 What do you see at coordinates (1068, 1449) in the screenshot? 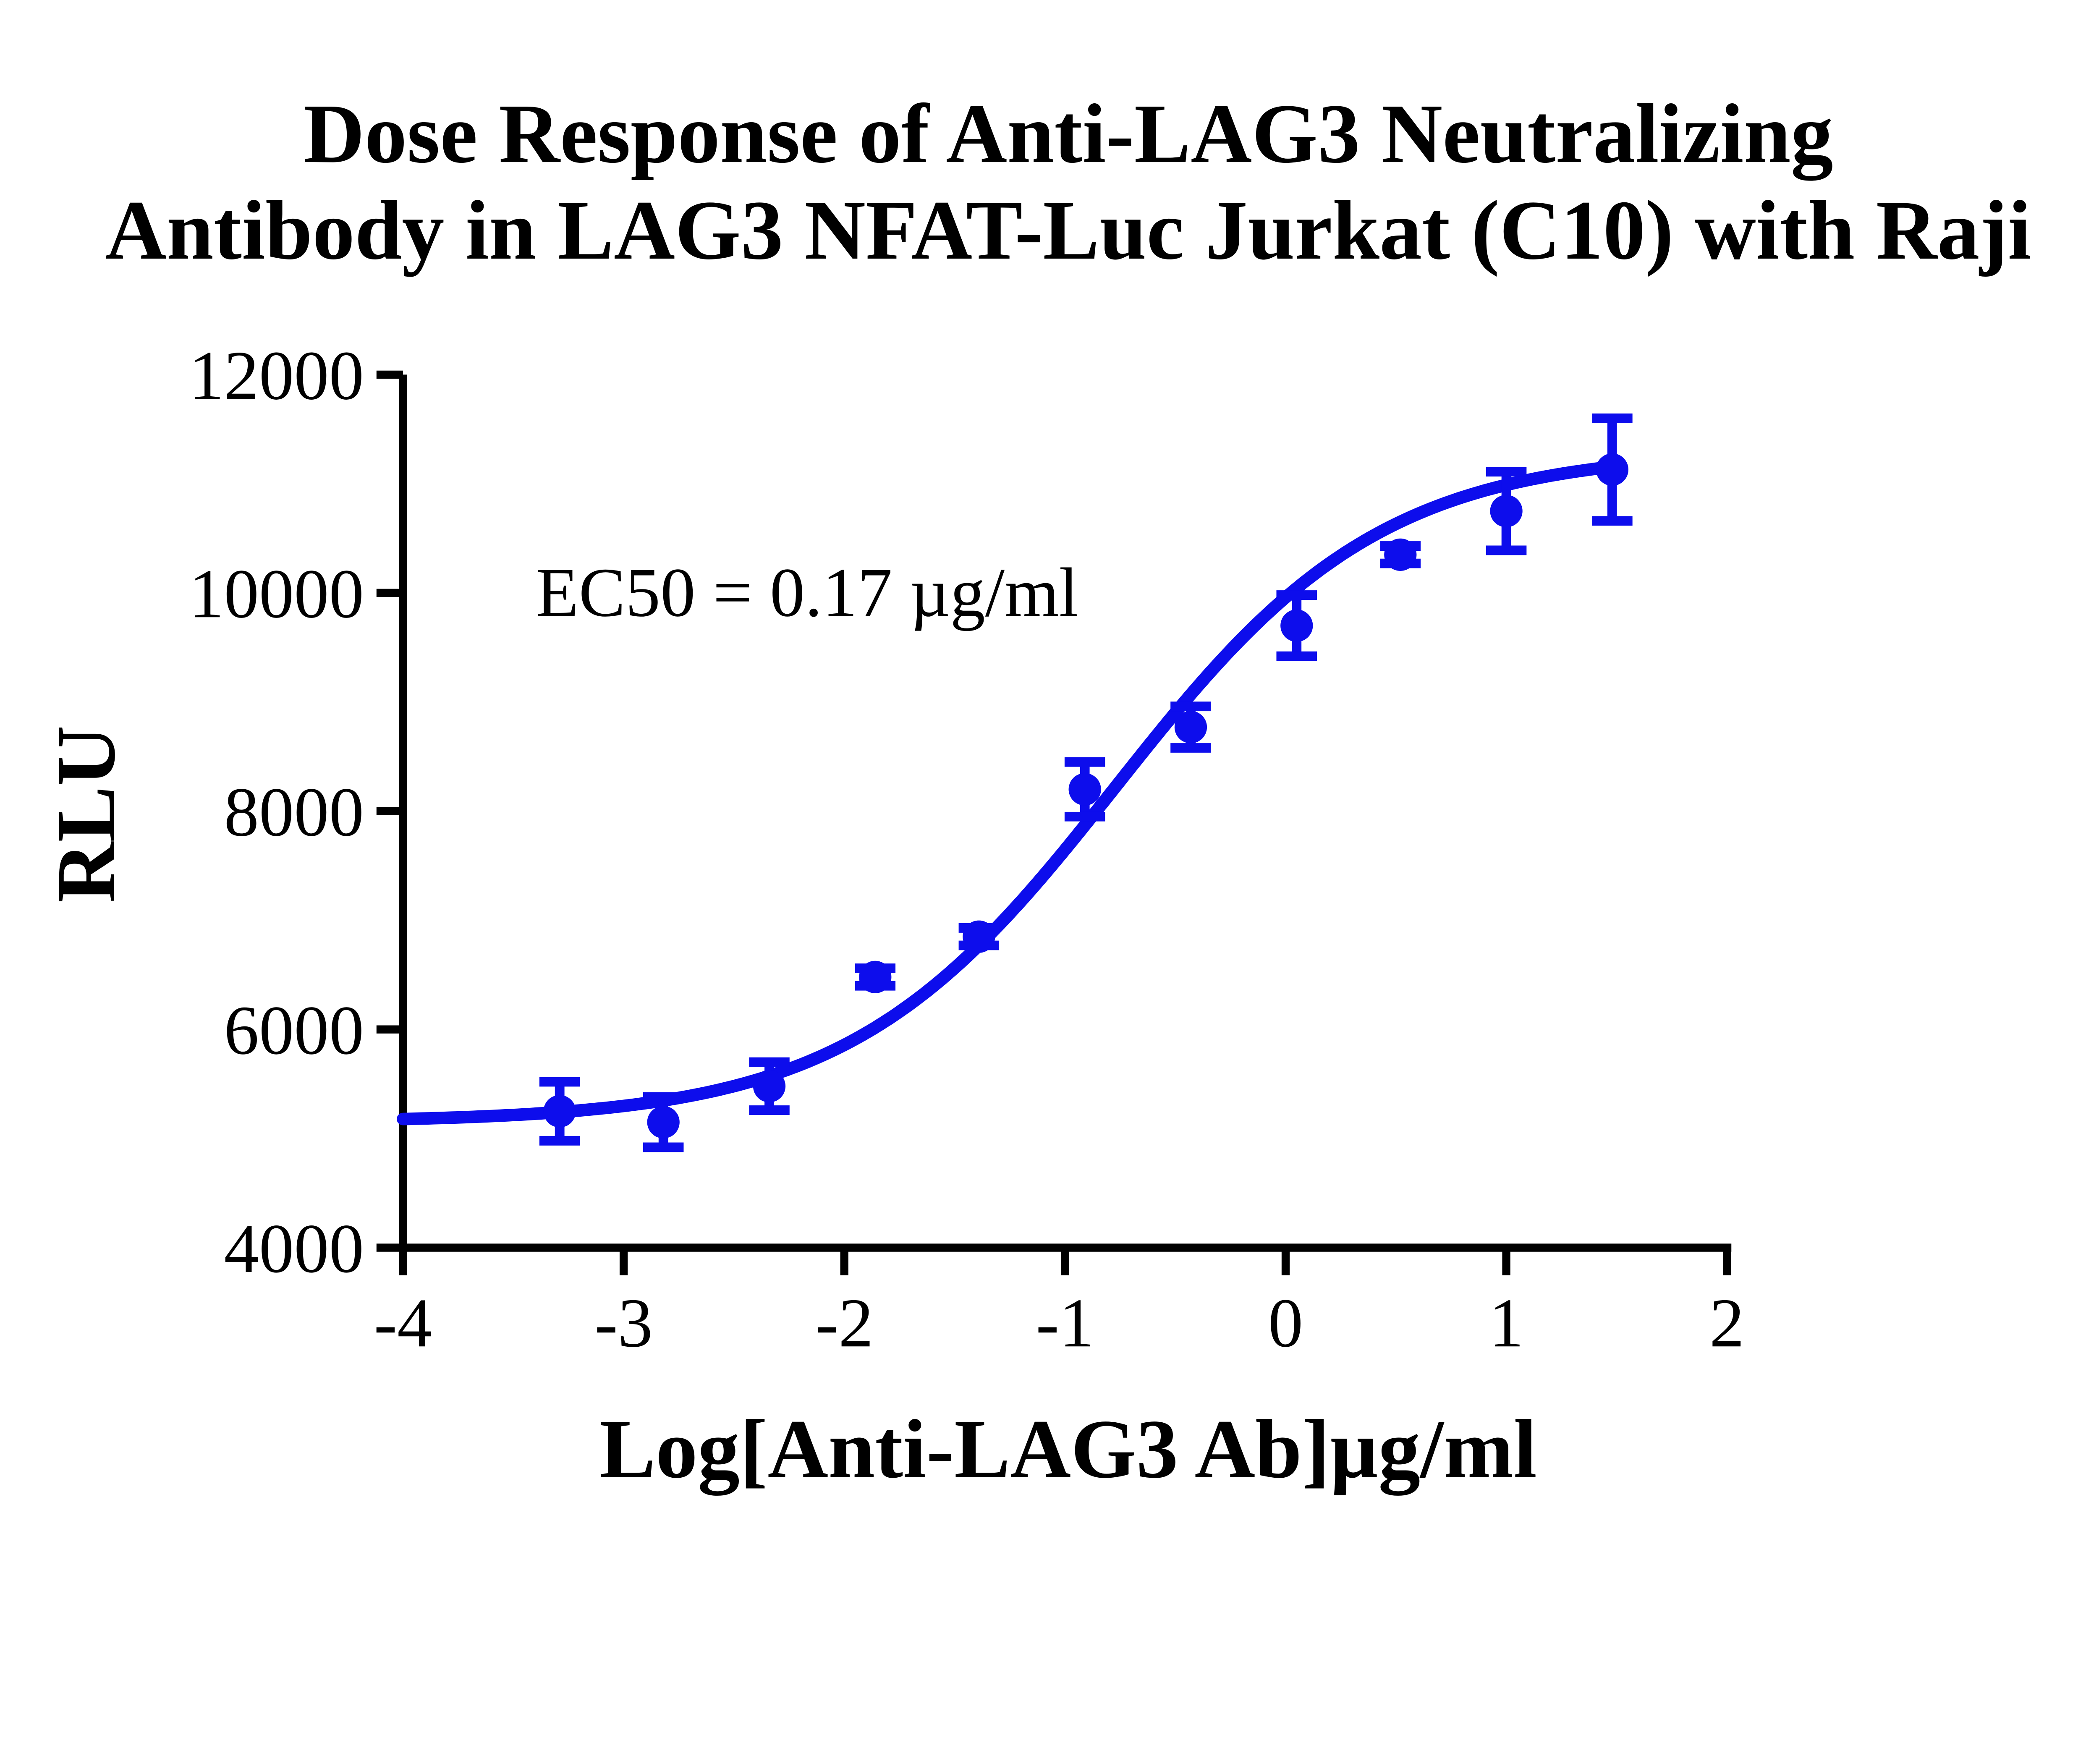
I see `x-axis-label: Log[Anti-LAG3 Ab]µg/ml` at bounding box center [1068, 1449].